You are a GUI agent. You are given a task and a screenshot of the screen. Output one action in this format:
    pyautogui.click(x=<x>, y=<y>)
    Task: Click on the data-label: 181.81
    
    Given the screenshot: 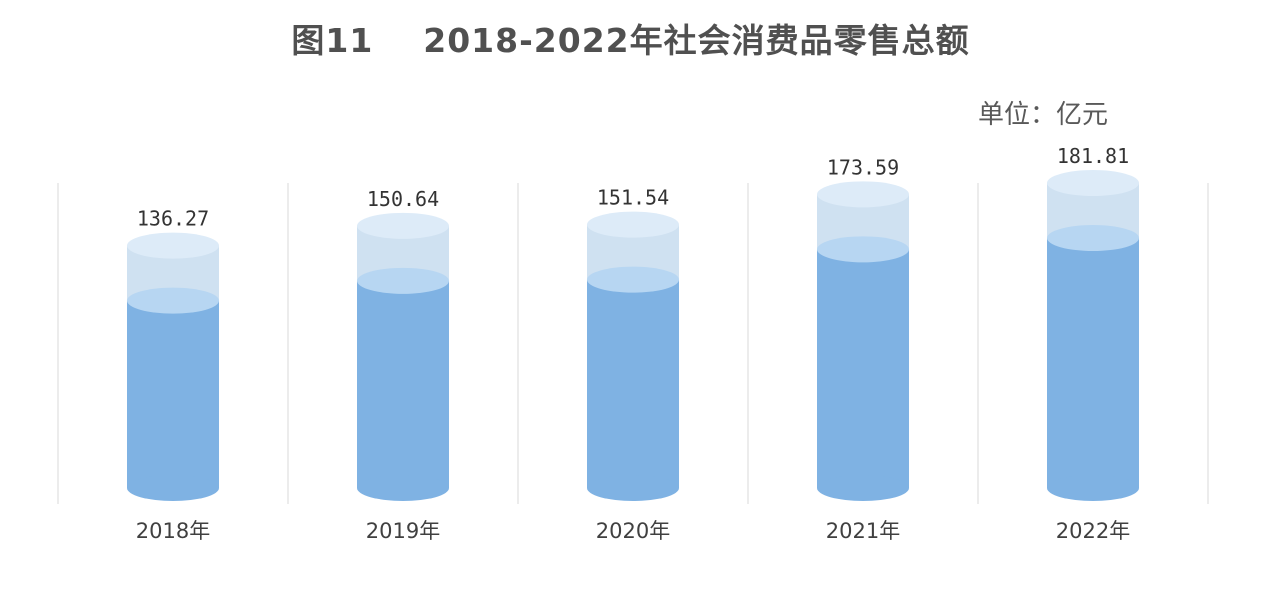 What is the action you would take?
    pyautogui.click(x=1093, y=156)
    